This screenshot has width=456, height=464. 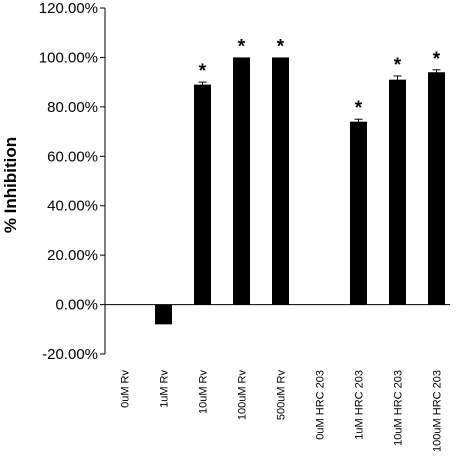 What do you see at coordinates (72, 107) in the screenshot?
I see `y-tick-label: 80.00%` at bounding box center [72, 107].